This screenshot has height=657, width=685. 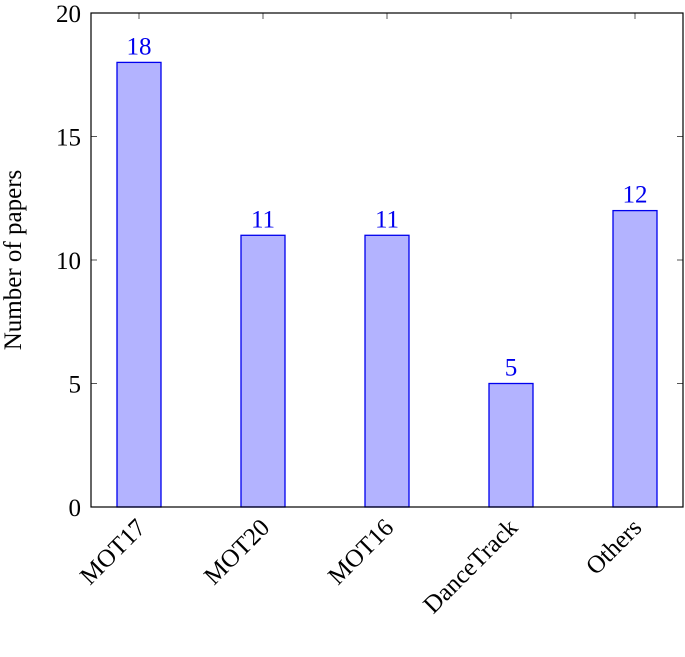 I want to click on x-tick-label: DanceTrack, so click(x=470, y=566).